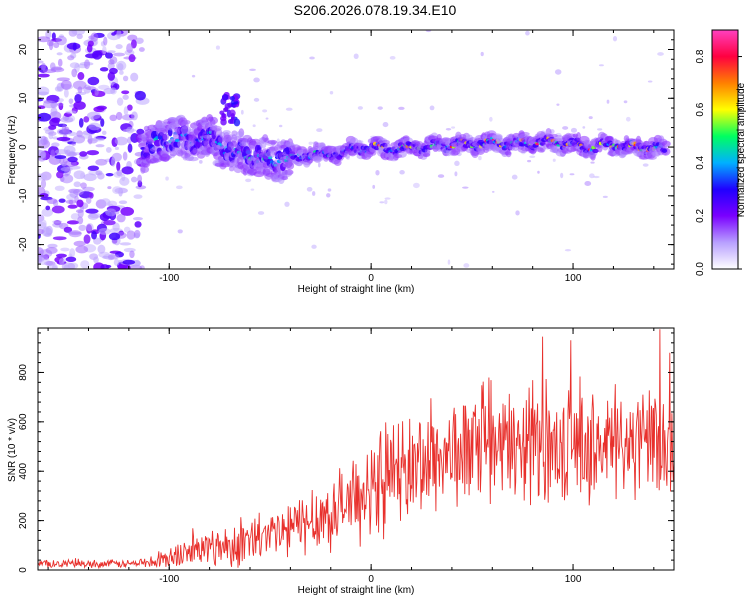  I want to click on colorbar-tick-label: 0.2, so click(700, 216).